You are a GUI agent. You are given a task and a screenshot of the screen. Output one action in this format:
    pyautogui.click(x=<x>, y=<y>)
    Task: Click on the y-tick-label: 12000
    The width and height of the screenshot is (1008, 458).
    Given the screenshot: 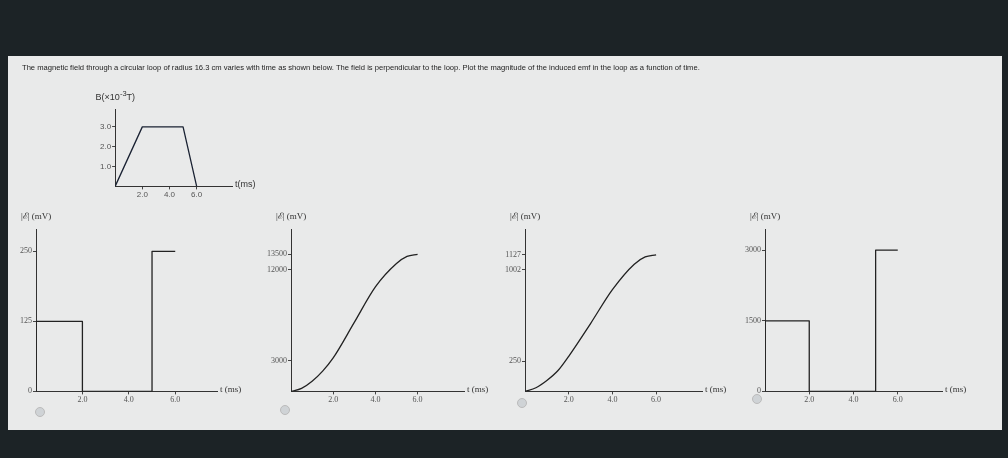 What is the action you would take?
    pyautogui.click(x=277, y=269)
    